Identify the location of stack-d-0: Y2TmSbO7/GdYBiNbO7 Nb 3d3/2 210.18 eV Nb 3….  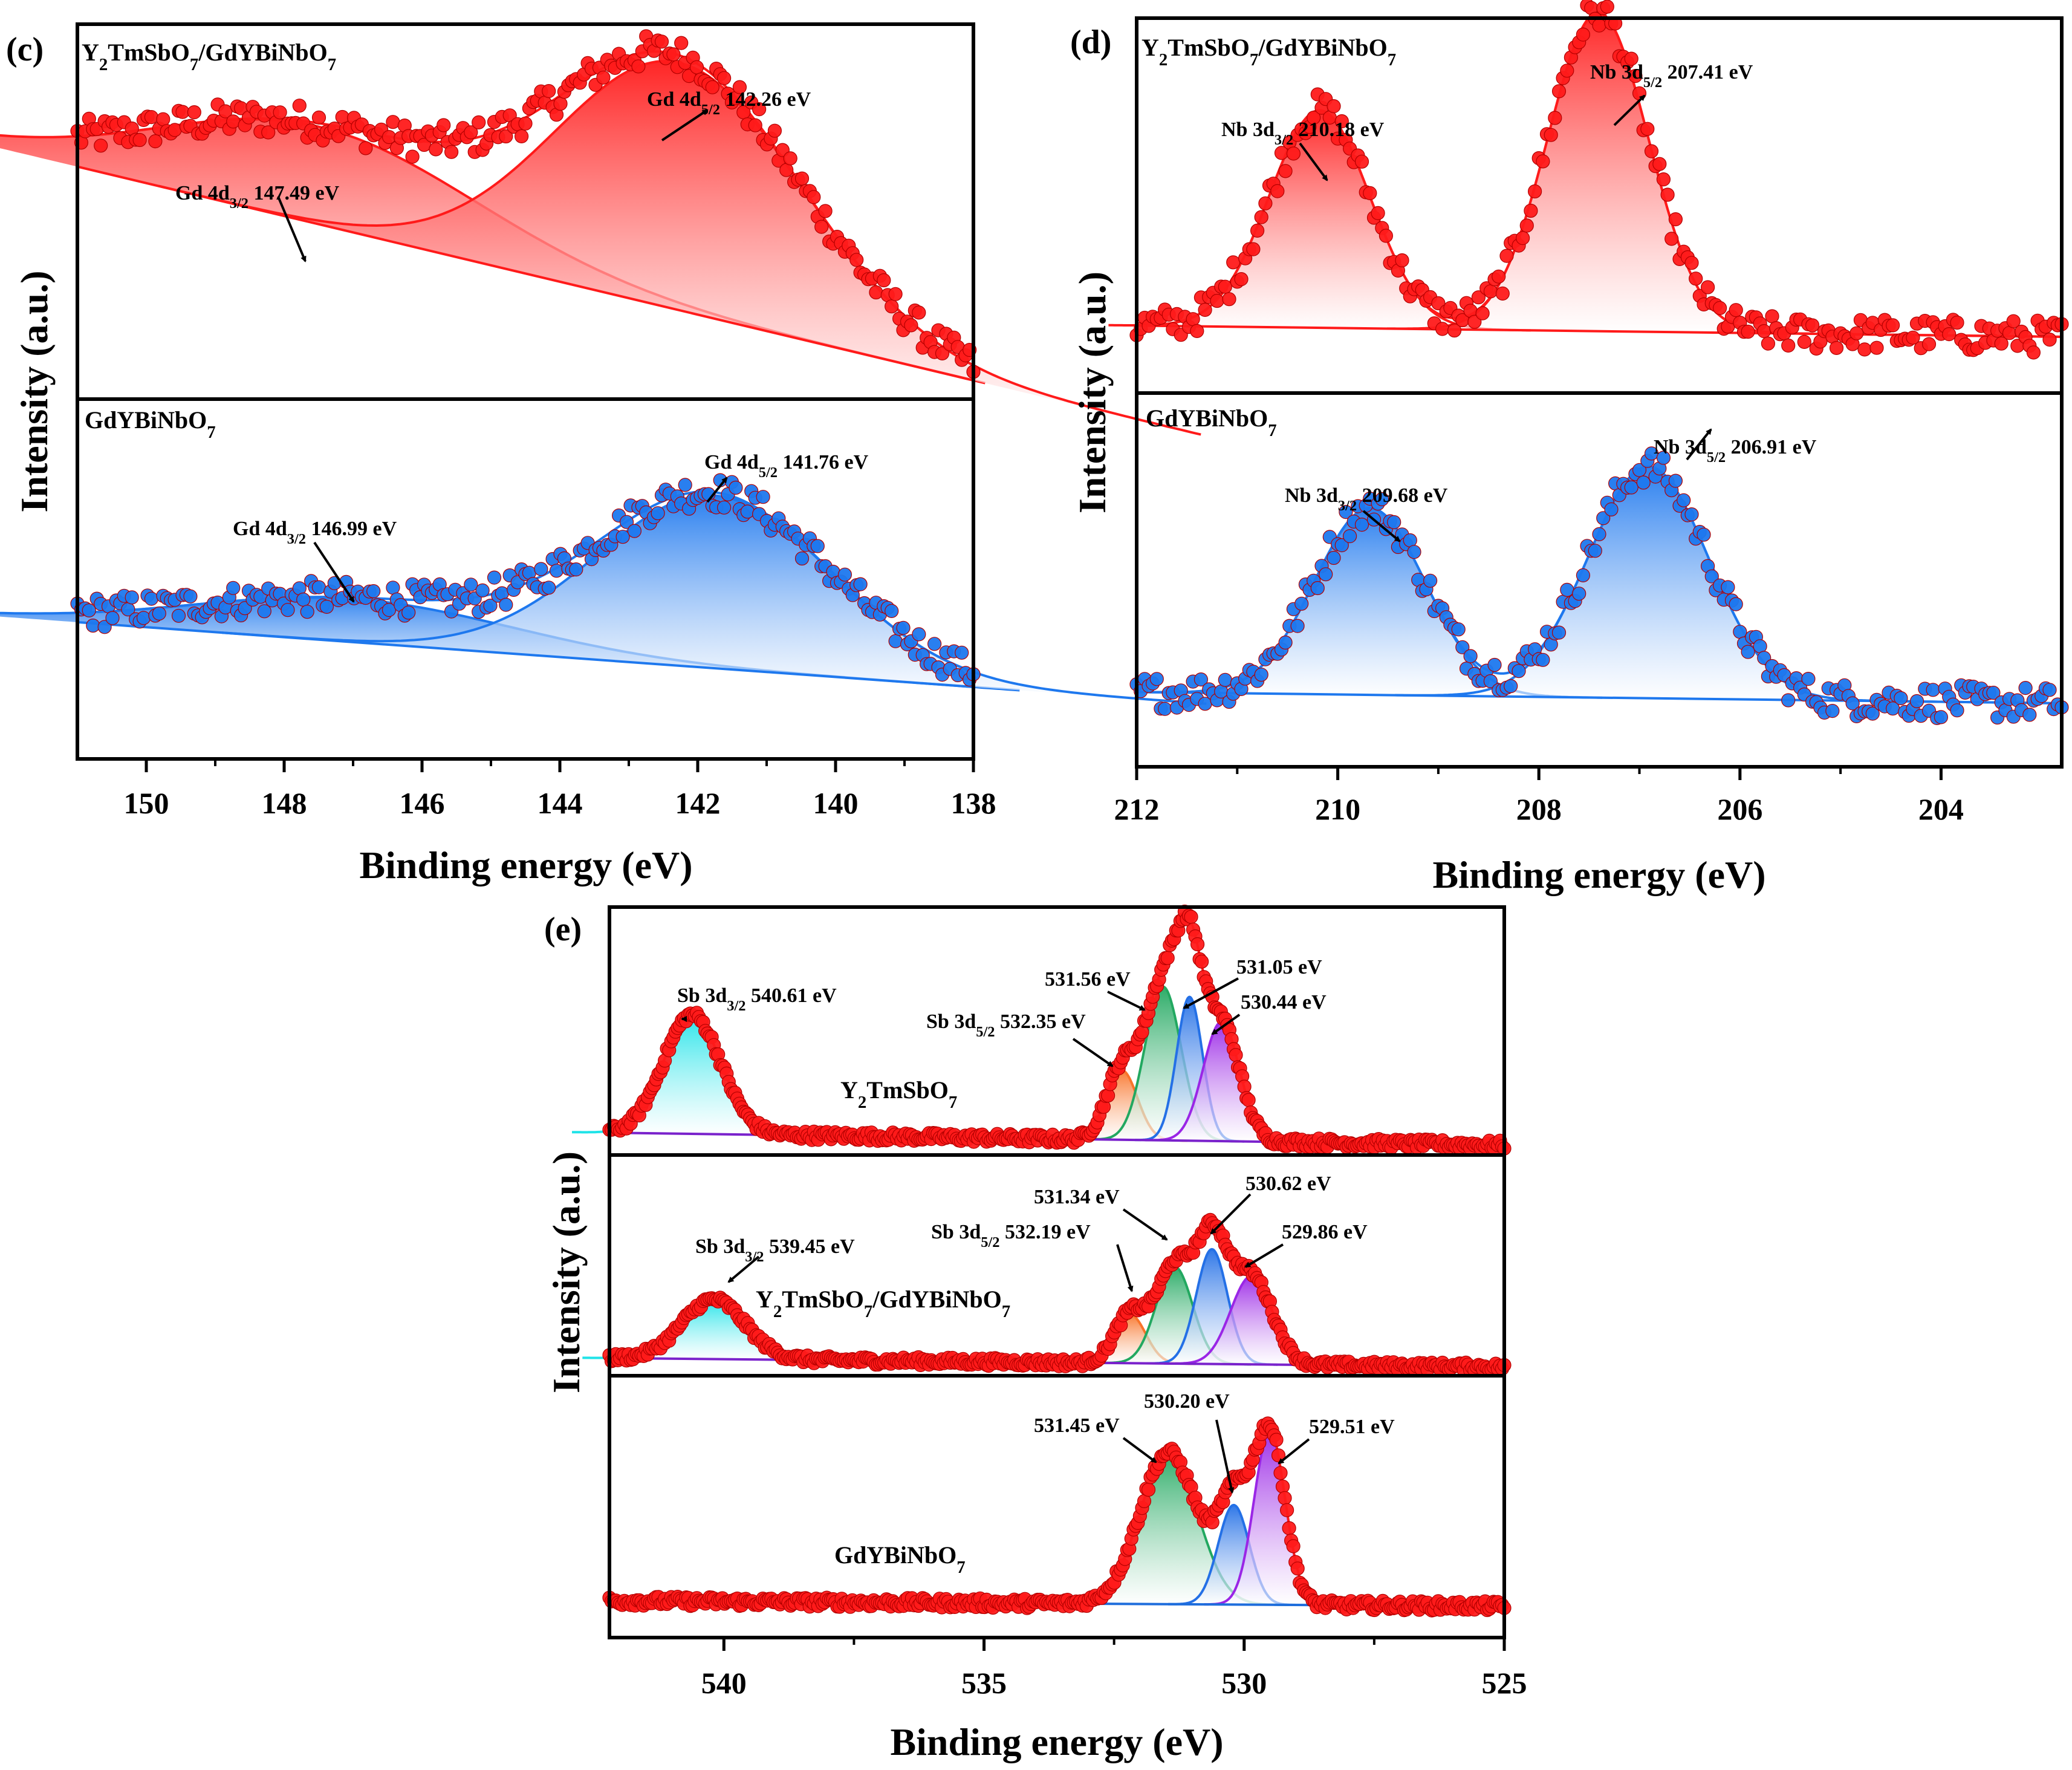
(1588, 180).